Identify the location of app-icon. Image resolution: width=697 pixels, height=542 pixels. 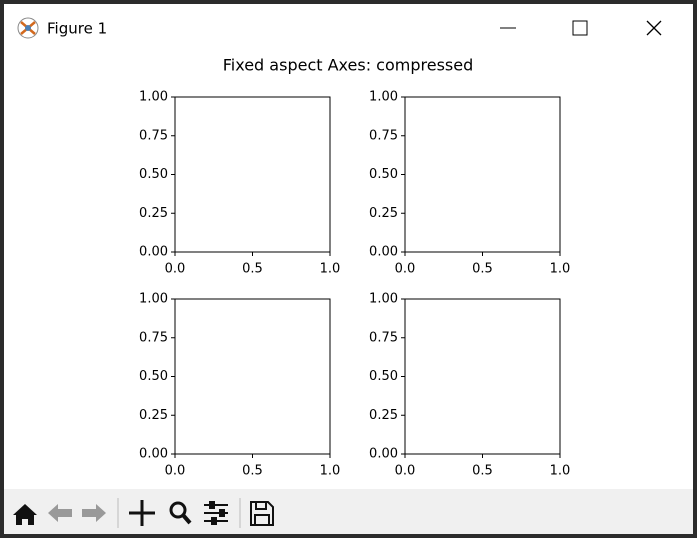
(28, 28).